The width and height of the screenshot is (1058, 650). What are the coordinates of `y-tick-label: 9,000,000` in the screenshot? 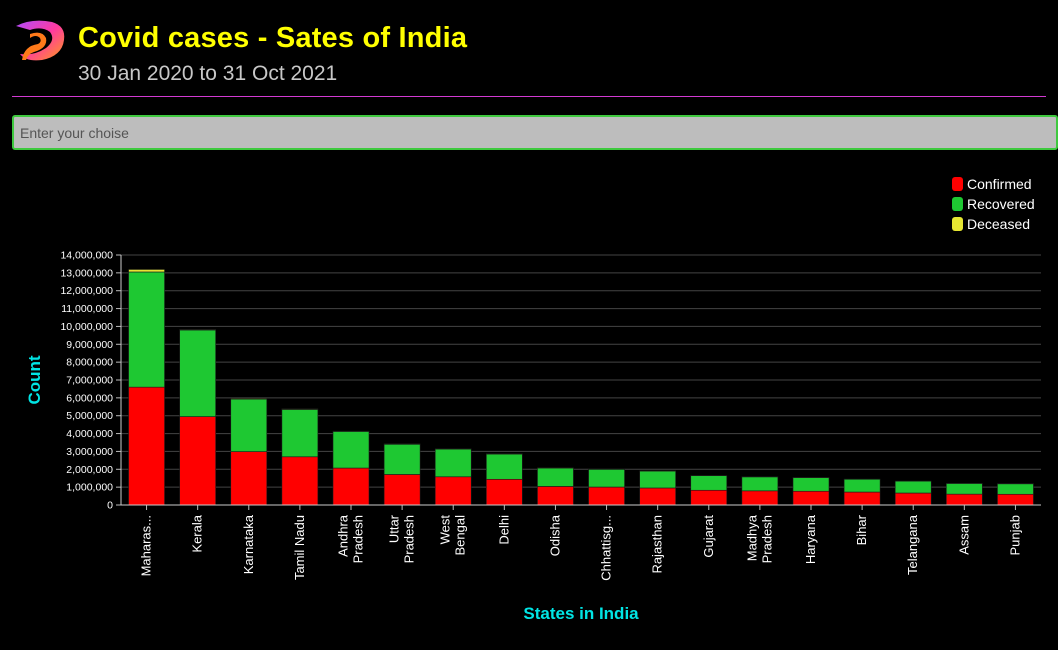 It's located at (89, 345).